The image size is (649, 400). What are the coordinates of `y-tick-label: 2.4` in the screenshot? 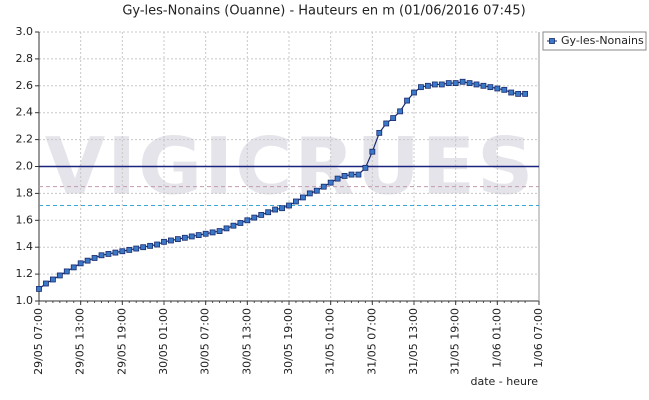 It's located at (25, 112).